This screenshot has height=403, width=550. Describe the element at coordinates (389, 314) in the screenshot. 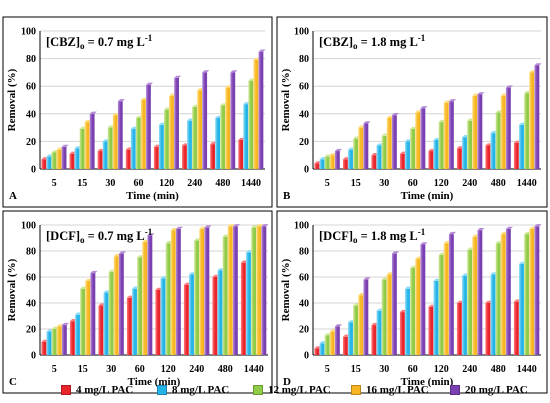

I see `bar-16-pac-30min` at that location.